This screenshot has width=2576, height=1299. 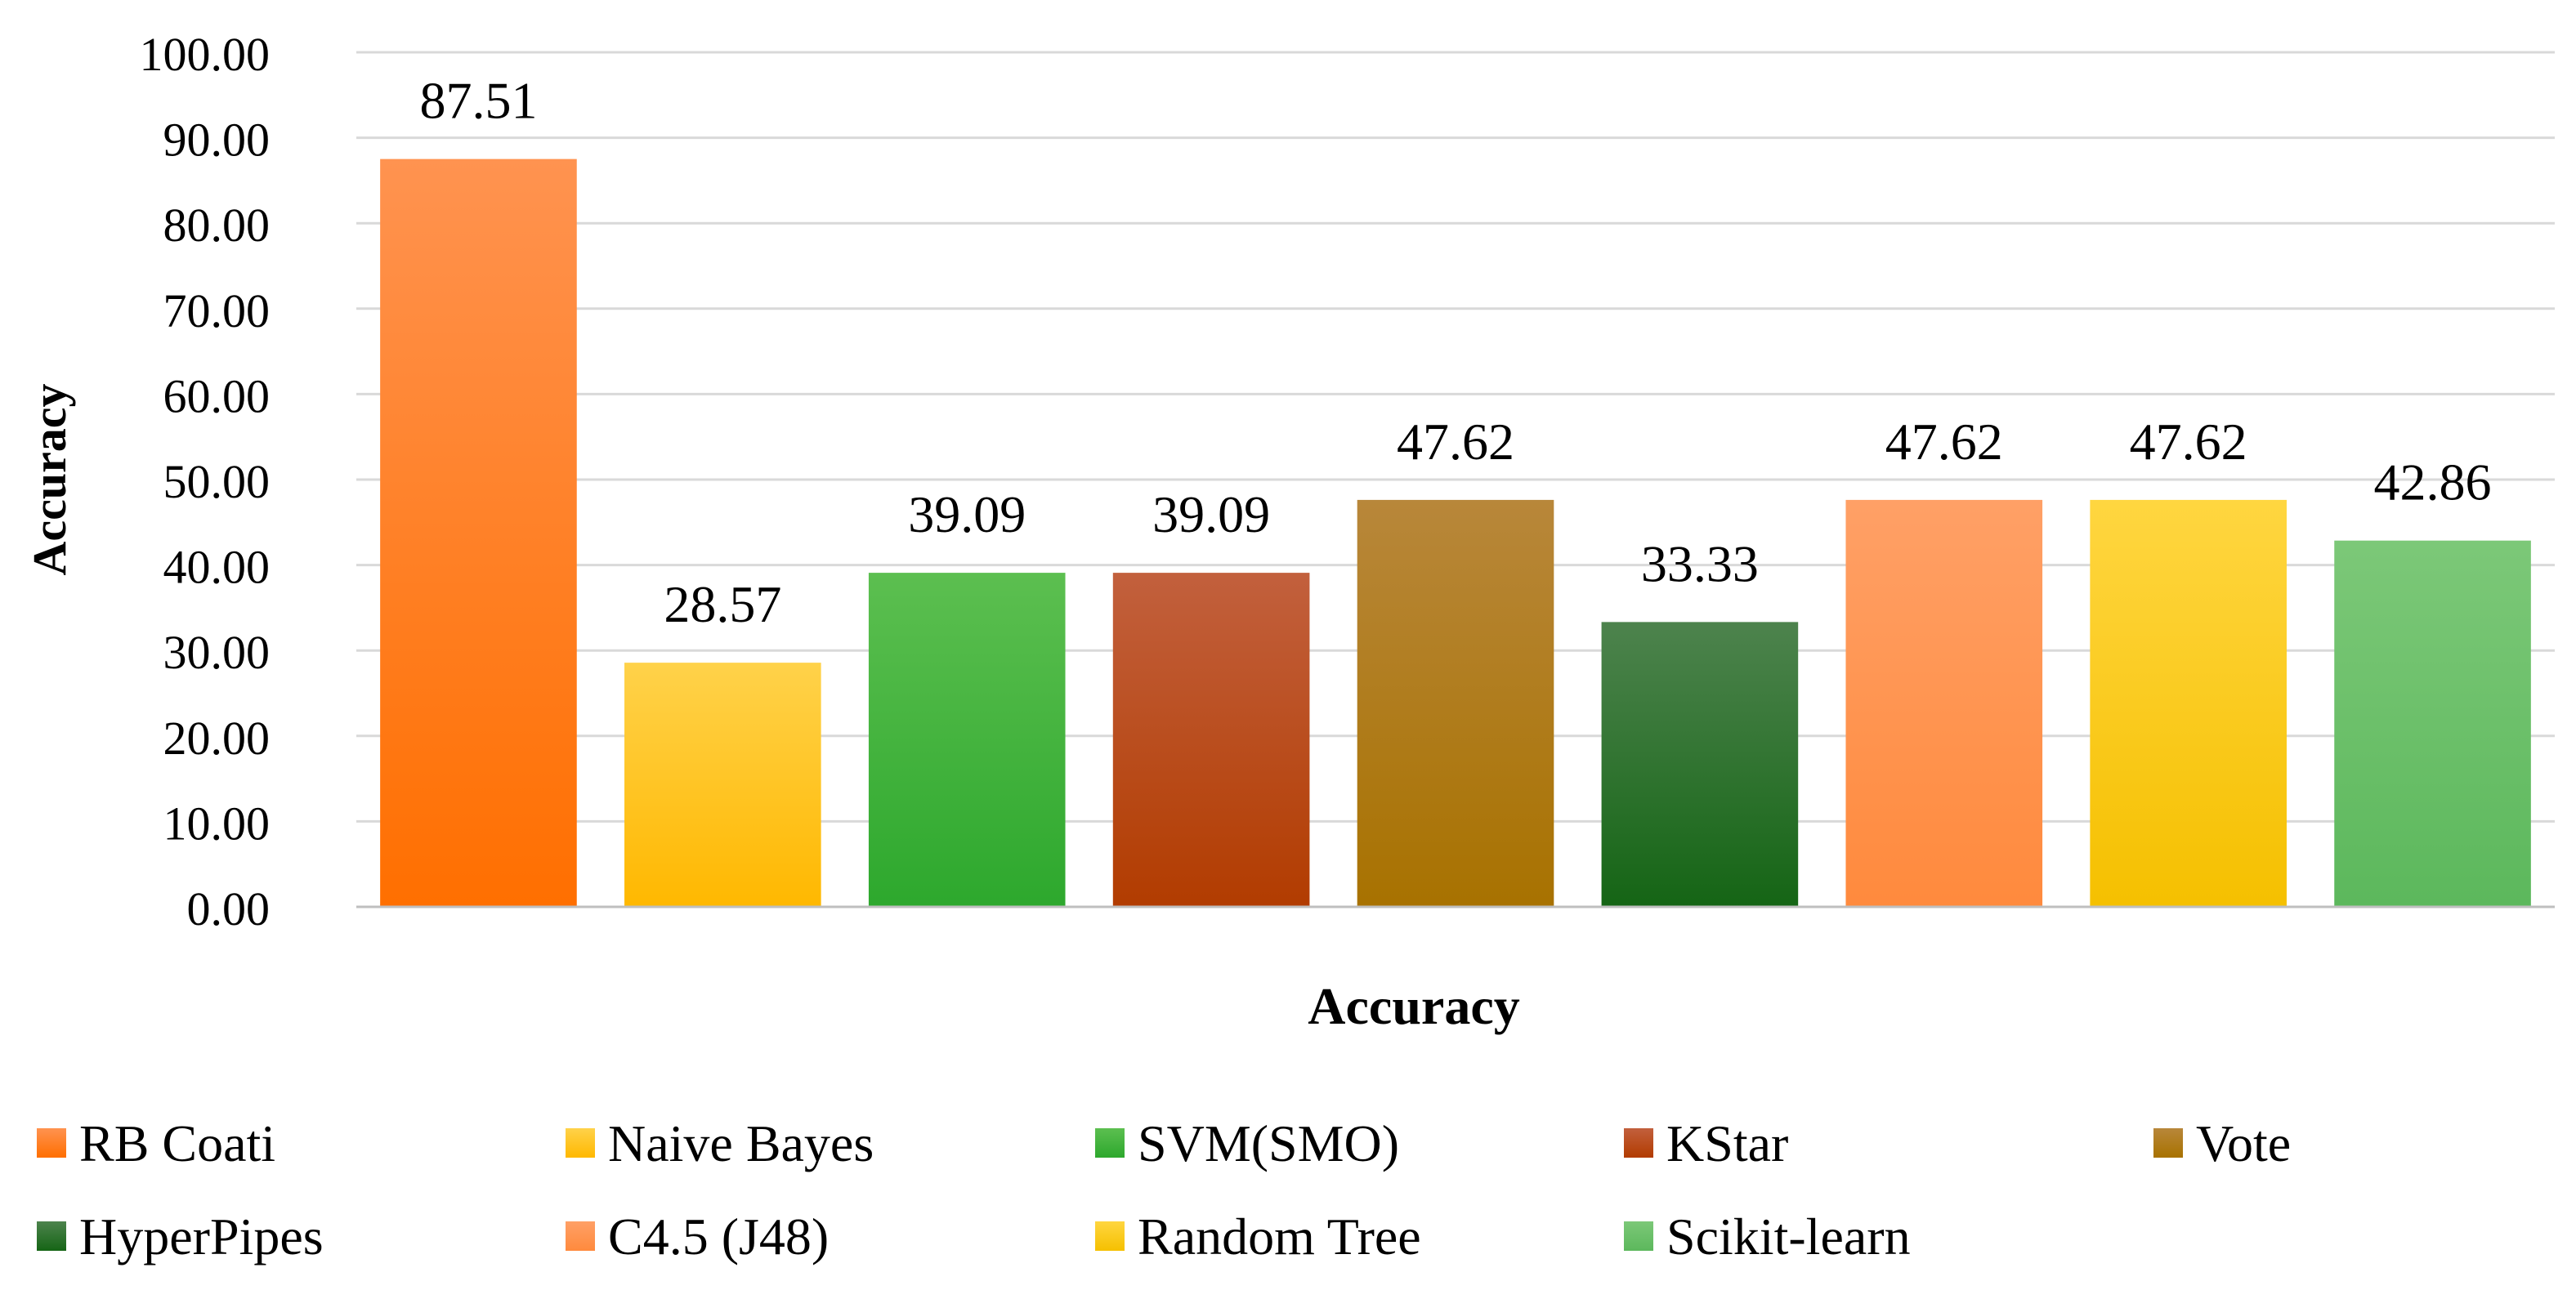 I want to click on y-tick-label: 80.00, so click(x=217, y=226).